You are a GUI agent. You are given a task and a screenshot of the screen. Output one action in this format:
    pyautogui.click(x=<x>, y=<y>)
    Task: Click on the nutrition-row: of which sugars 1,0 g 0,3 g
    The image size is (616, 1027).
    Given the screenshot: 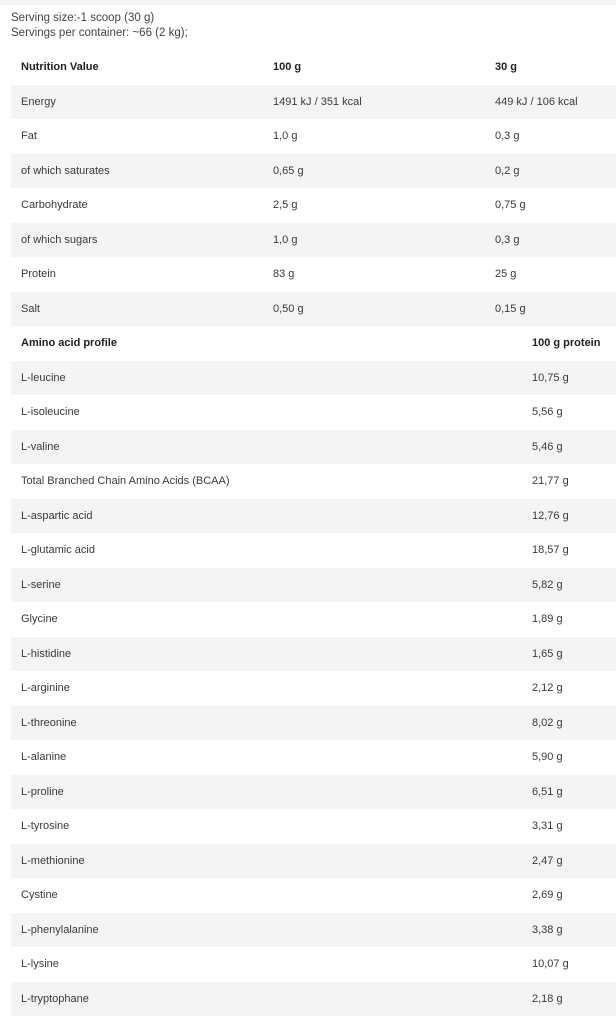 What is the action you would take?
    pyautogui.click(x=313, y=239)
    